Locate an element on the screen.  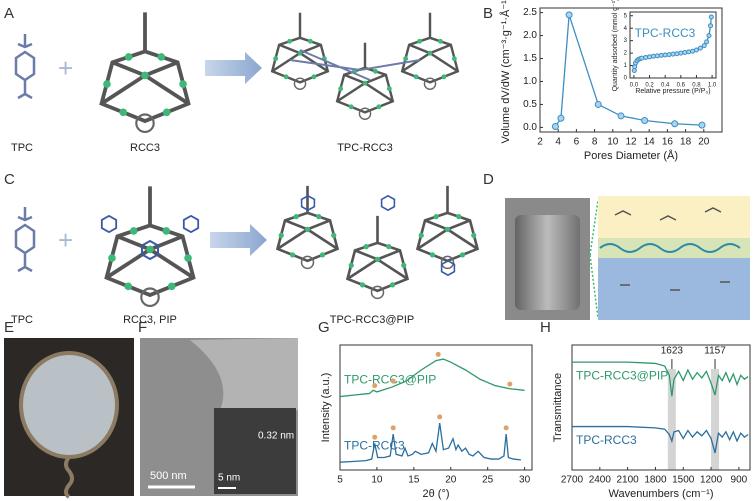
x-axis-title: Wavenumbers (cm⁻¹) is located at coordinates (660, 494).